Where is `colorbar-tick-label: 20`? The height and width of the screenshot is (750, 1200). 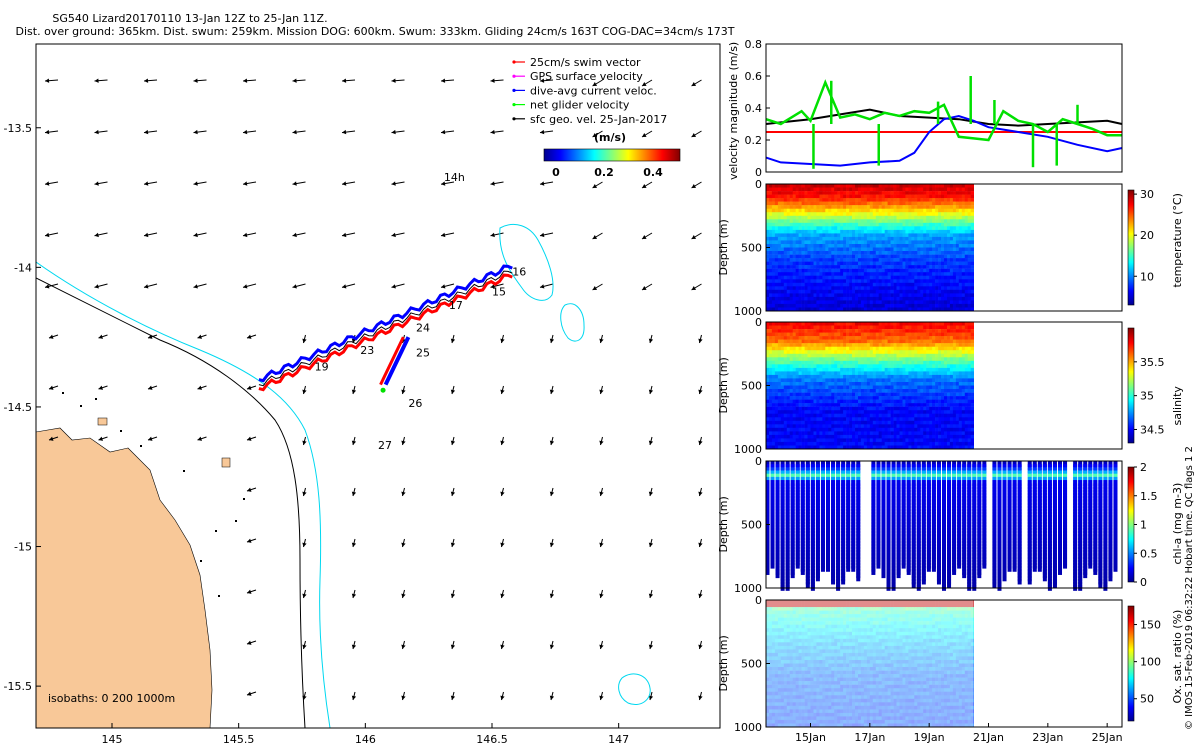
colorbar-tick-label: 20 is located at coordinates (1147, 235).